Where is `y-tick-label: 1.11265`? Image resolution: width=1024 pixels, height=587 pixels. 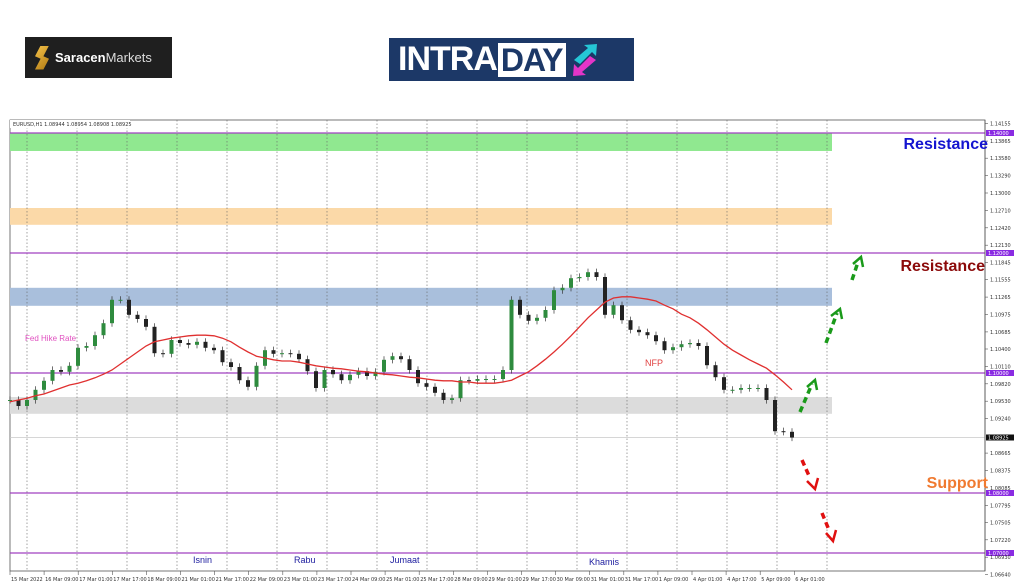
y-tick-label: 1.11265 is located at coordinates (1000, 298).